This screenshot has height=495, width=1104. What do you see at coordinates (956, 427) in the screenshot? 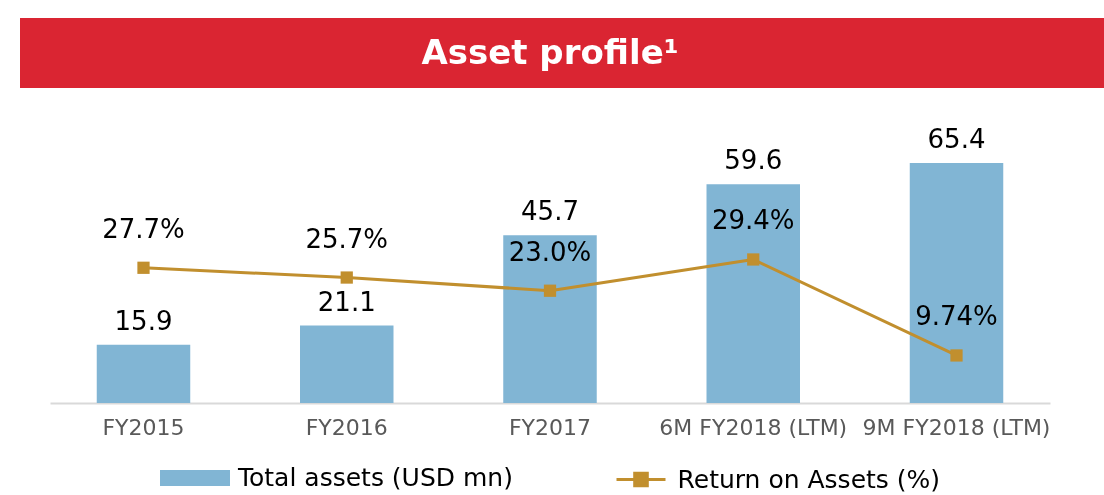
I see `x-tick-label: 9M FY2018 (LTM)` at bounding box center [956, 427].